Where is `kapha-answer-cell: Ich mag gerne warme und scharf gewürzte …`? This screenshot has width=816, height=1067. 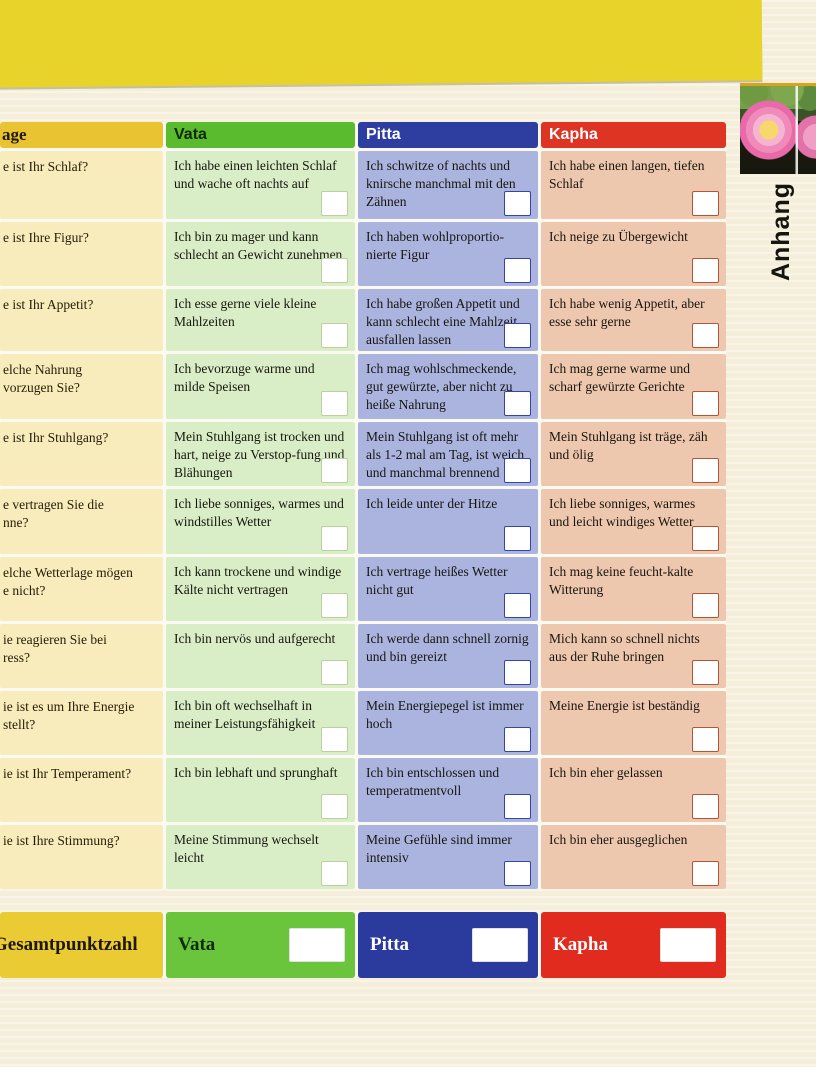
kapha-answer-cell: Ich mag gerne warme und scharf gewürzte … is located at coordinates (633, 386).